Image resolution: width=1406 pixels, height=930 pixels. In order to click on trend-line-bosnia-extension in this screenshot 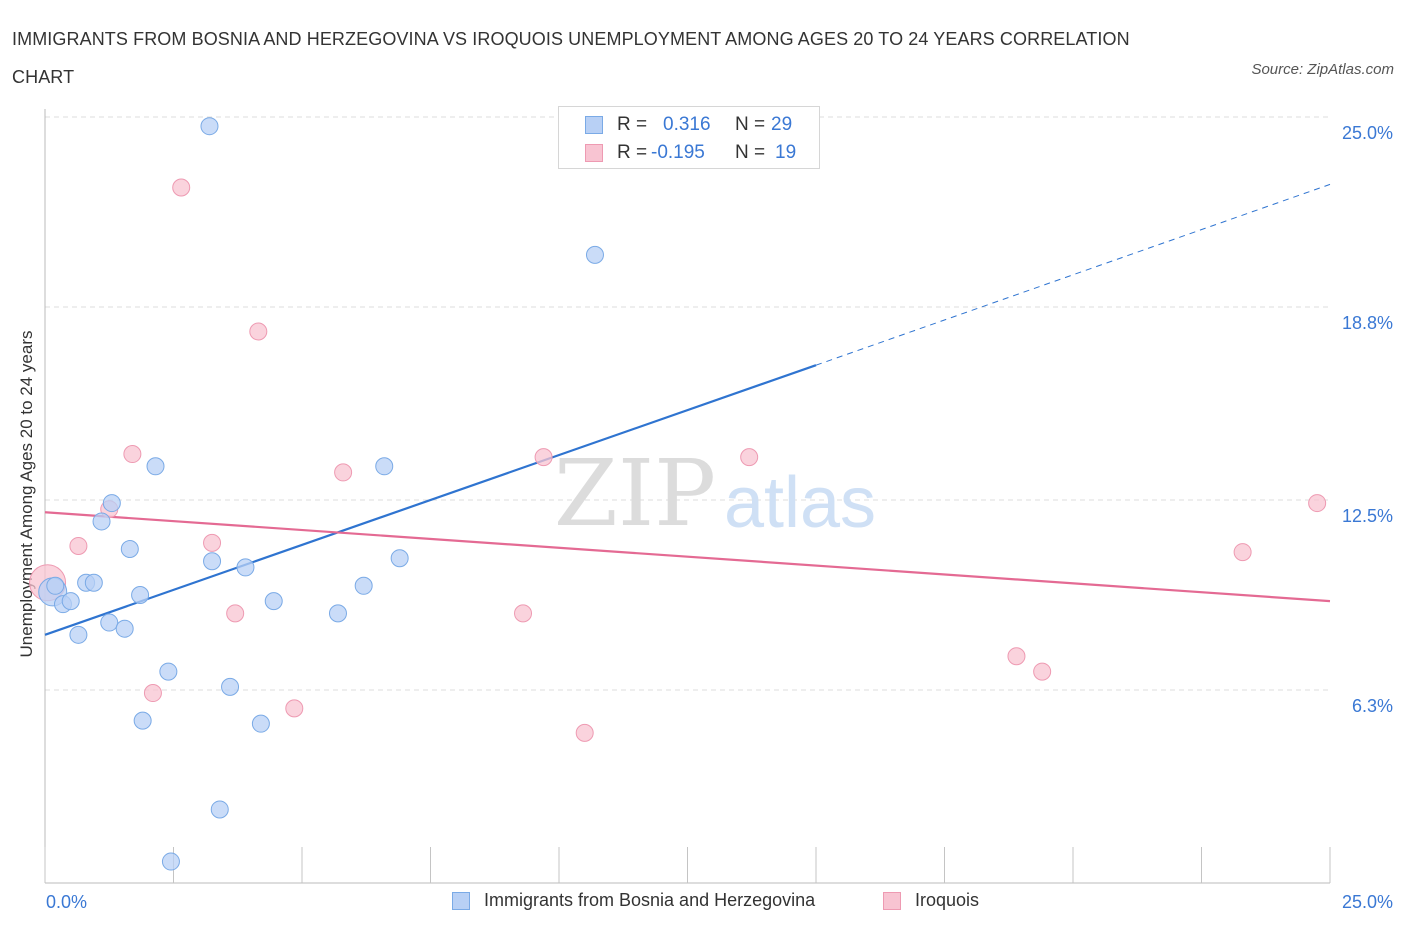, I will do `click(1073, 274)`.